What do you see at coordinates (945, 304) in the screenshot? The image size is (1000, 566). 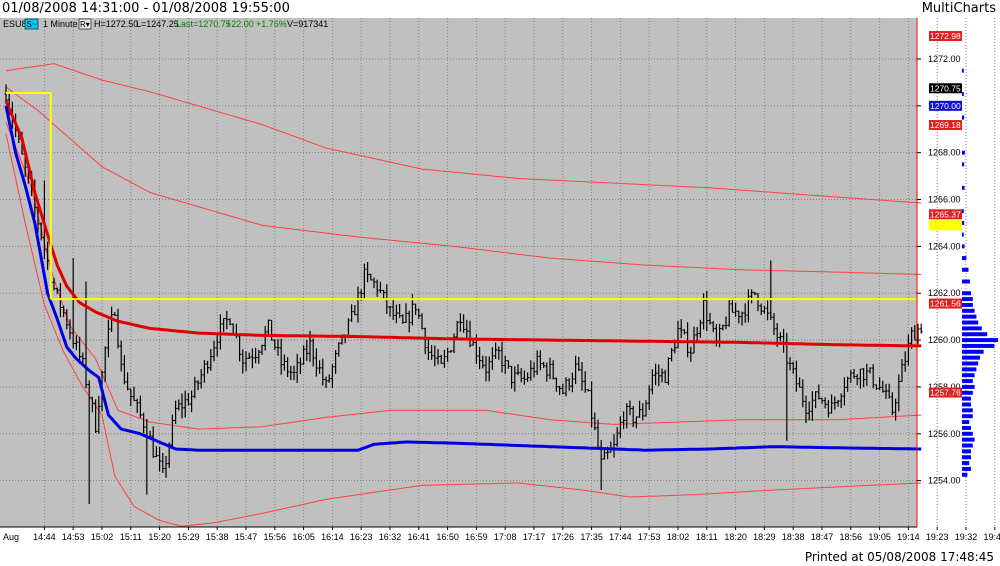 I see `price-marker-label: 1261.56` at bounding box center [945, 304].